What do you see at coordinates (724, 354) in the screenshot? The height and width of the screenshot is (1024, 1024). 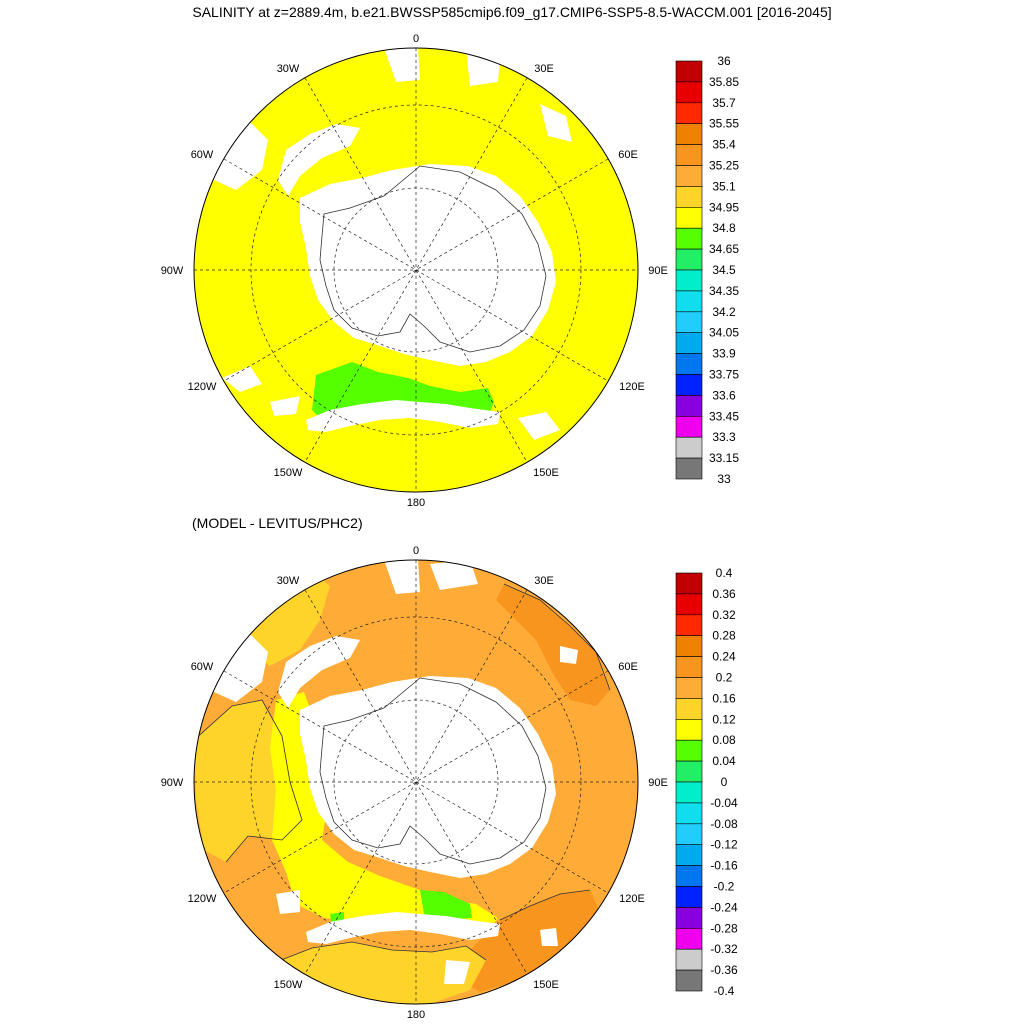 I see `colorbar-label: 33.9` at bounding box center [724, 354].